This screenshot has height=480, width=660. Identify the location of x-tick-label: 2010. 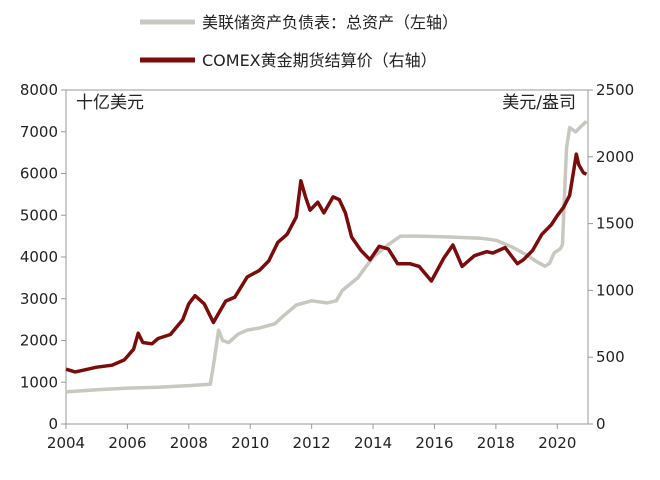
(250, 443).